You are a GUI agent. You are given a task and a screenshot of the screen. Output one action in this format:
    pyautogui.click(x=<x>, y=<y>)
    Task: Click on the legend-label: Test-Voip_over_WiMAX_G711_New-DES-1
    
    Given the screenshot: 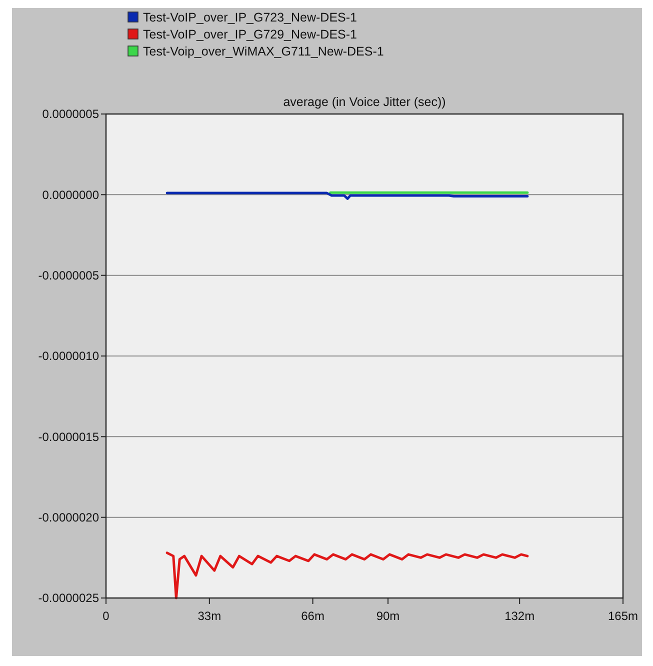 What is the action you would take?
    pyautogui.click(x=263, y=51)
    